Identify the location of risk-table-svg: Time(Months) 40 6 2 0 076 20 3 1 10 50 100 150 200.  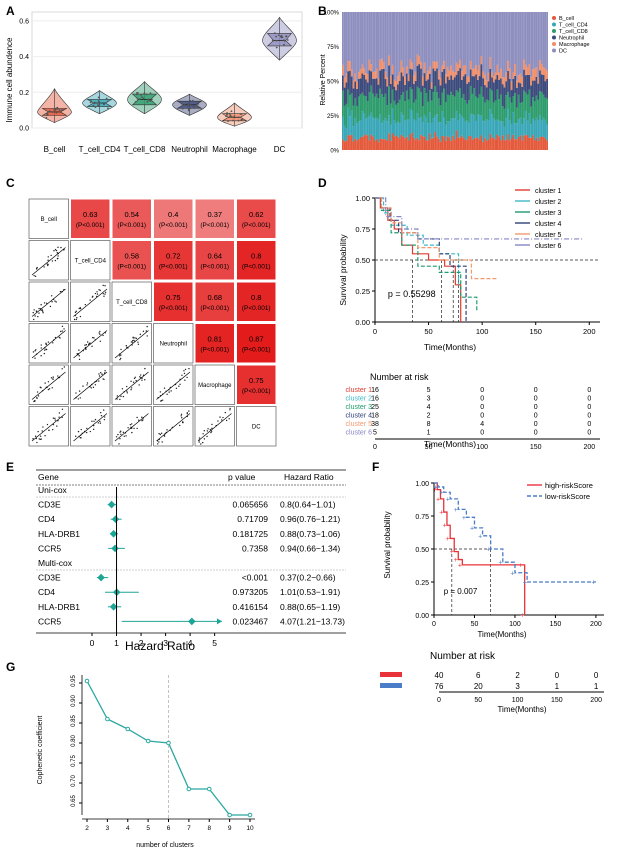
(492, 692).